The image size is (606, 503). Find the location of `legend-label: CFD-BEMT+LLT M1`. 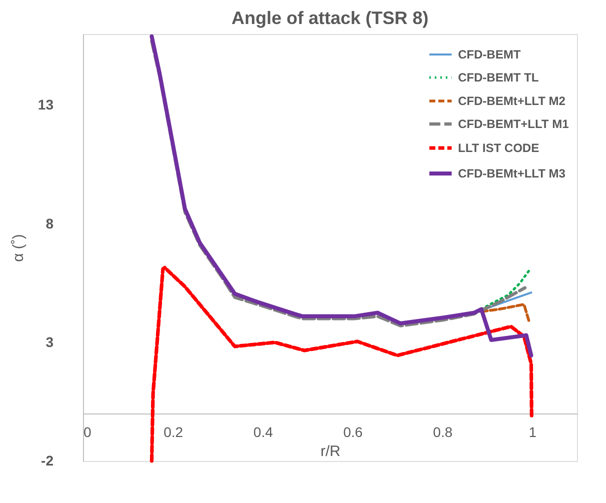

legend-label: CFD-BEMT+LLT M1 is located at coordinates (514, 124).